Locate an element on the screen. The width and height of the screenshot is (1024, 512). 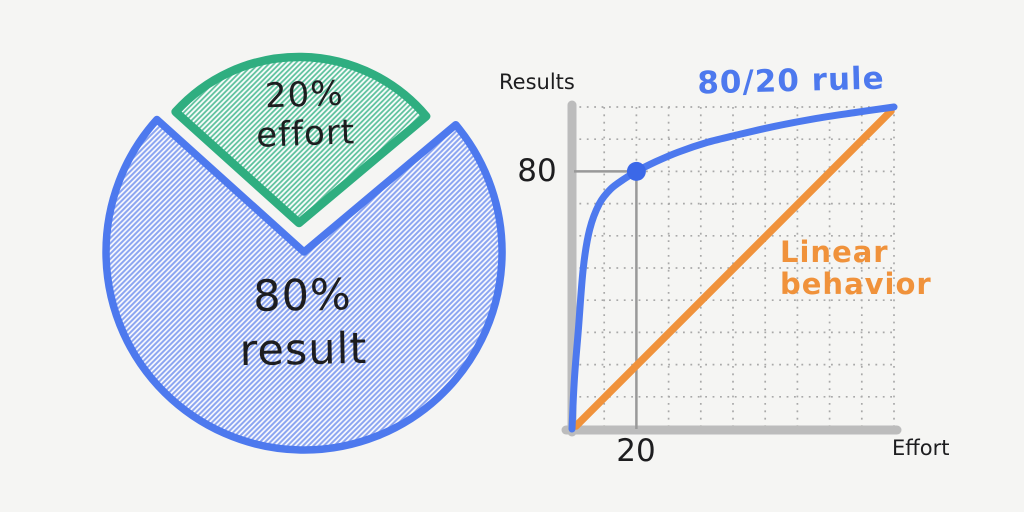
y-tick-80: 80 is located at coordinates (537, 171).